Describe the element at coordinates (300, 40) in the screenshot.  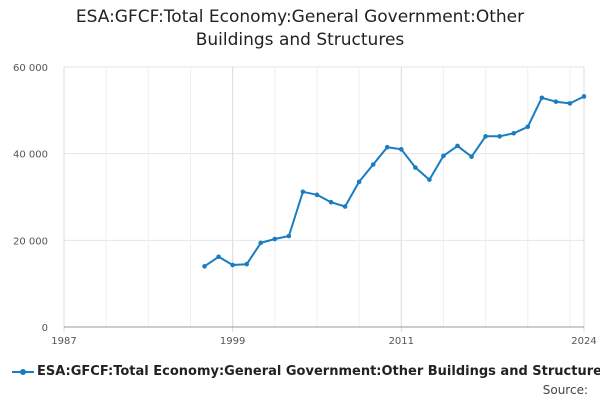
I see `chart-title-line-2: Buildings and Structures` at that location.